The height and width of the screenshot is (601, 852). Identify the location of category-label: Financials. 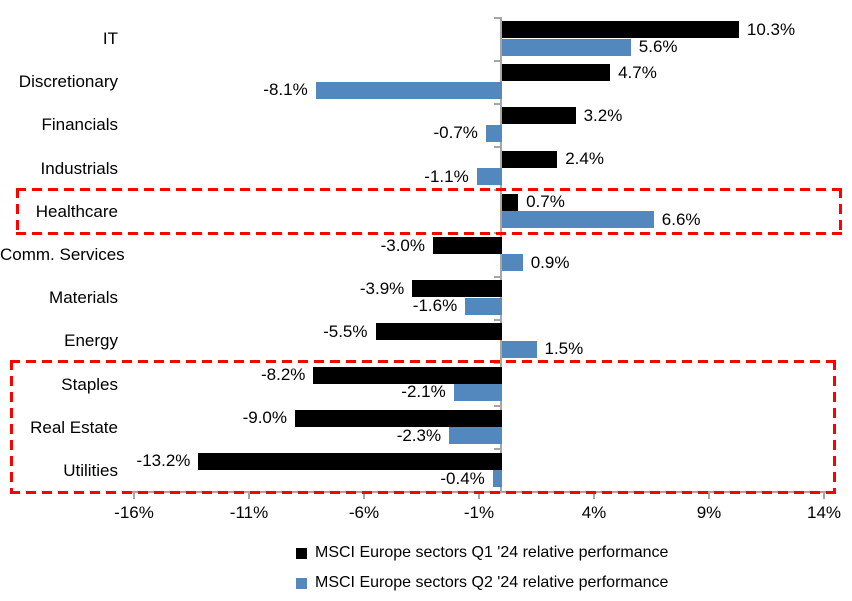
(79, 125).